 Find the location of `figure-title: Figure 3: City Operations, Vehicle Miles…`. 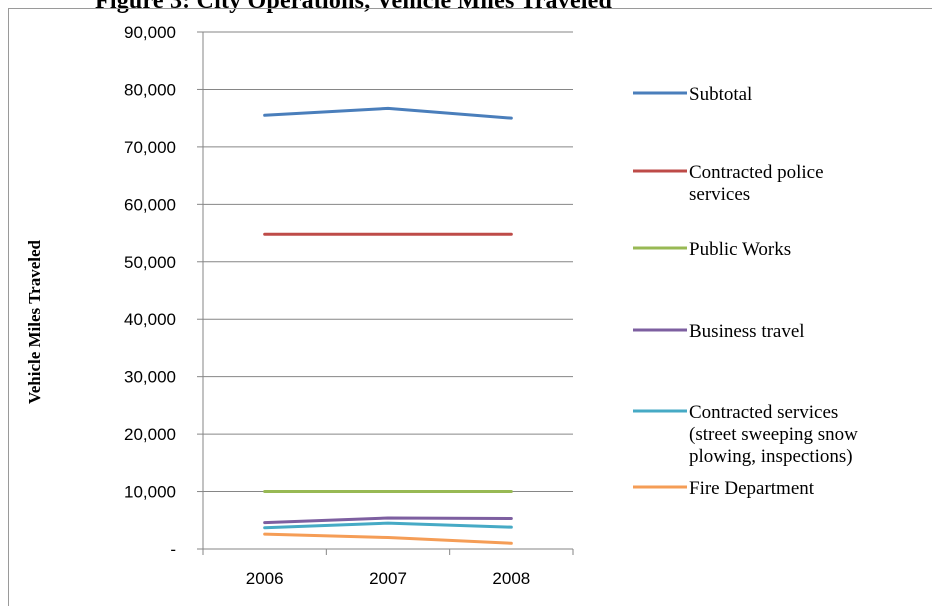

figure-title: Figure 3: City Operations, Vehicle Miles… is located at coordinates (354, 7).